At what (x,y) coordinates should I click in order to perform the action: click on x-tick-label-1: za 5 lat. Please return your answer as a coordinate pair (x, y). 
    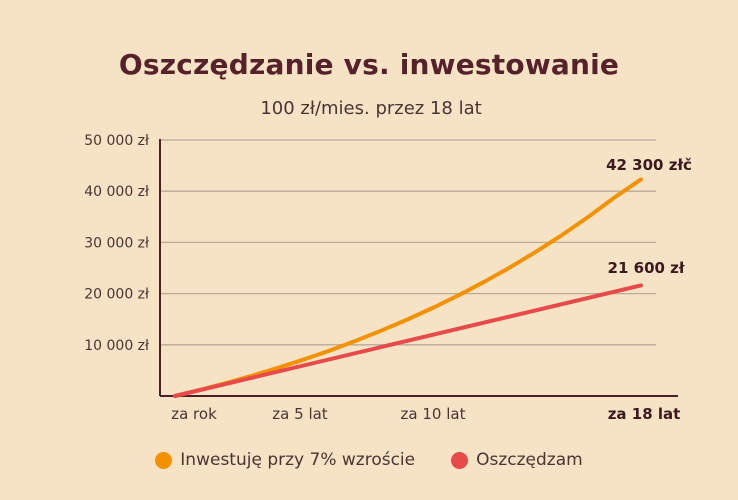
    Looking at the image, I should click on (300, 414).